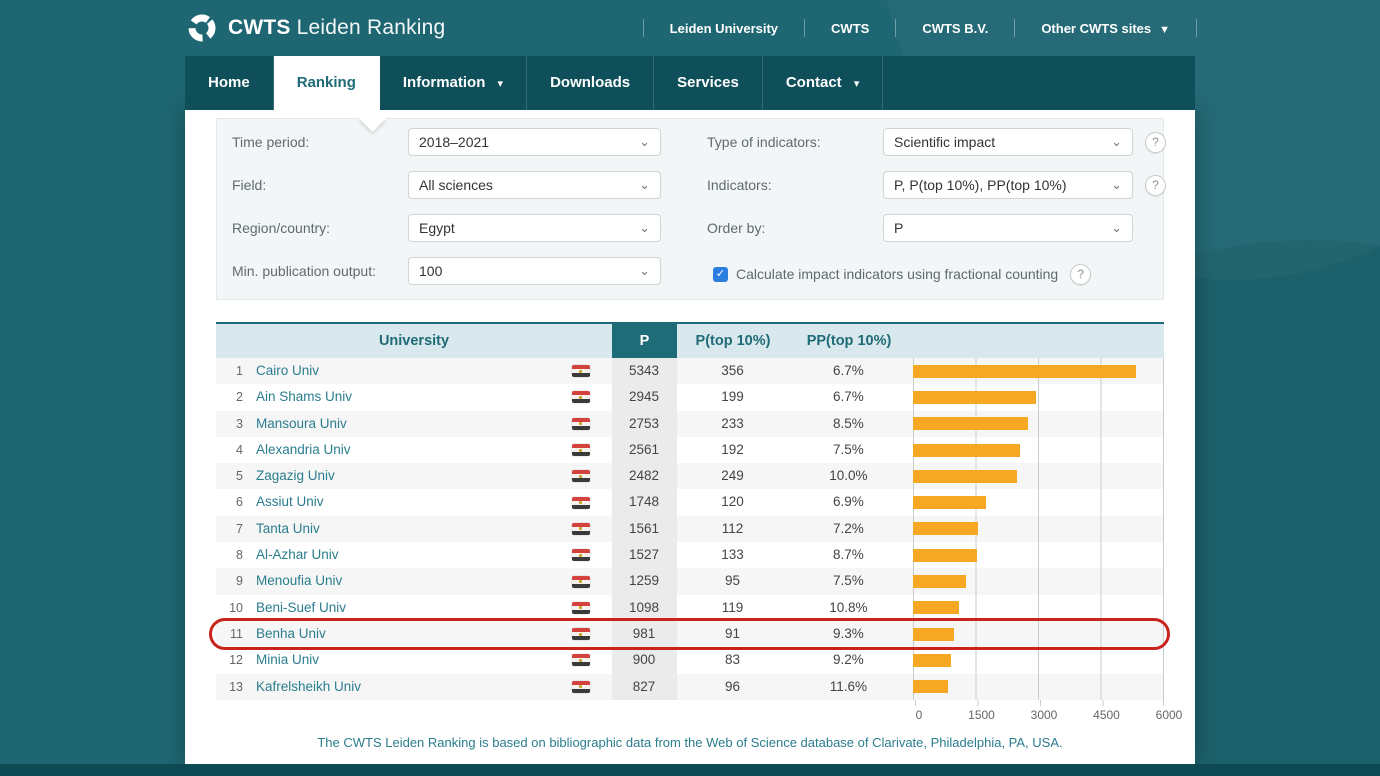  Describe the element at coordinates (690, 341) in the screenshot. I see `table-header: University P P(top 10%) PP(top 10%)` at that location.